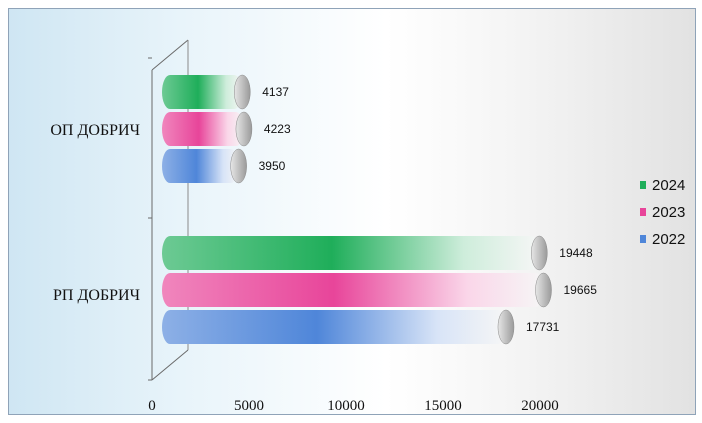  I want to click on legend-label: 2024, so click(668, 185).